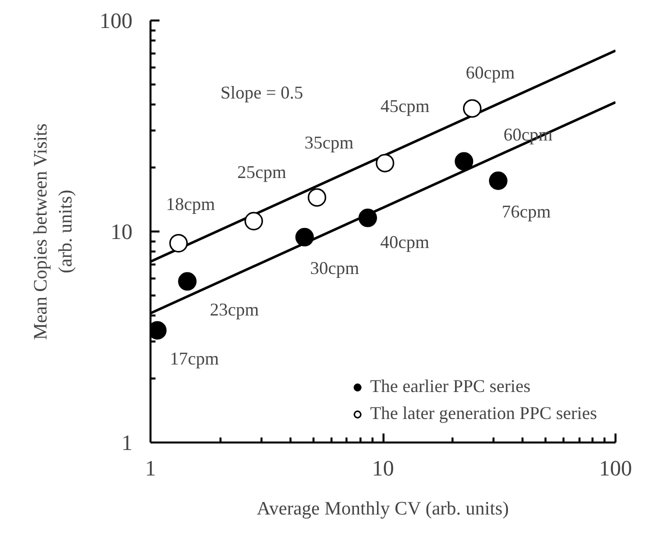 This screenshot has width=656, height=538. What do you see at coordinates (127, 442) in the screenshot?
I see `y-tick-label: 1` at bounding box center [127, 442].